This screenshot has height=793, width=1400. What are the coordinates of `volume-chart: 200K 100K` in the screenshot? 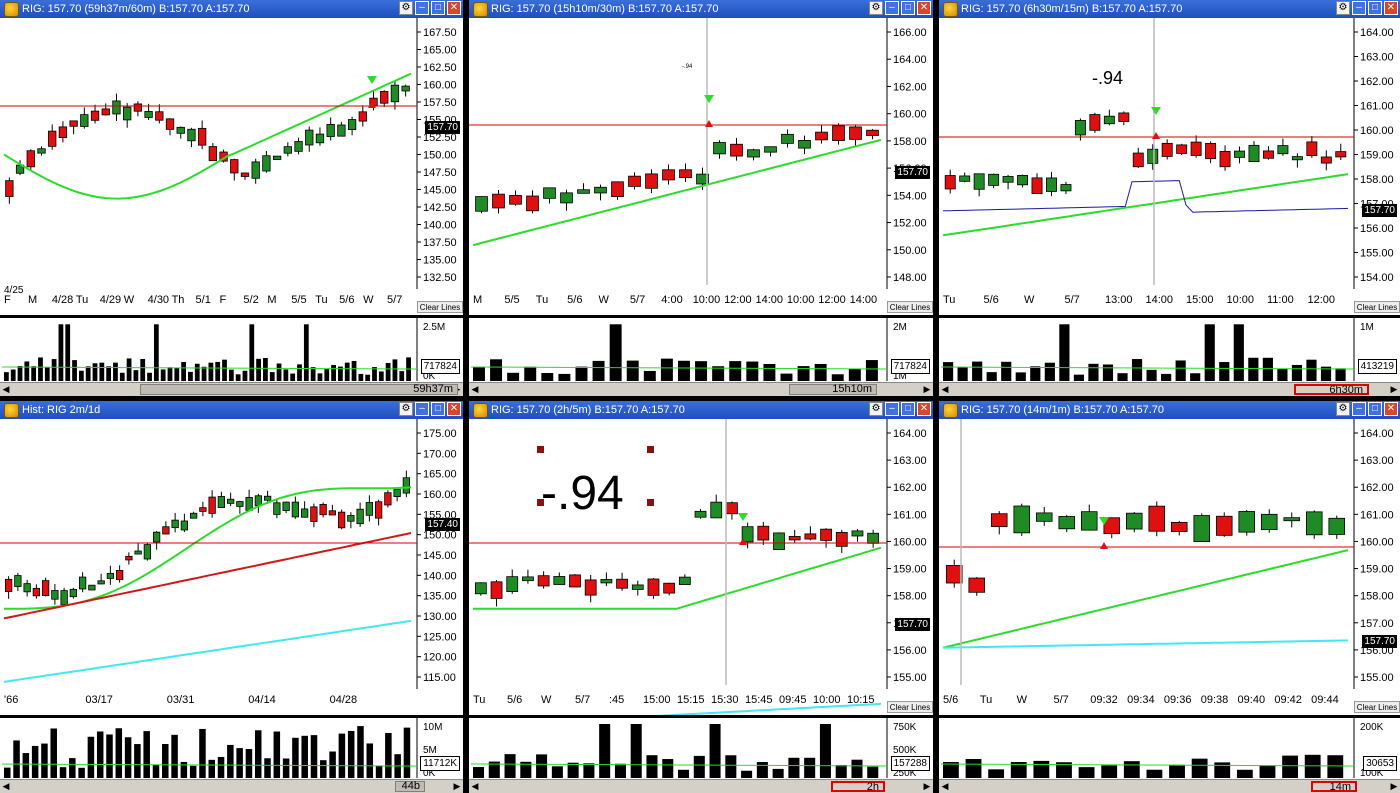 It's located at (1169, 748).